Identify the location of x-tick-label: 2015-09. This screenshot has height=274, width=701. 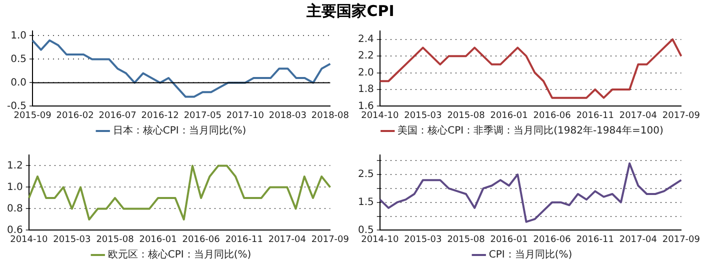
(33, 115).